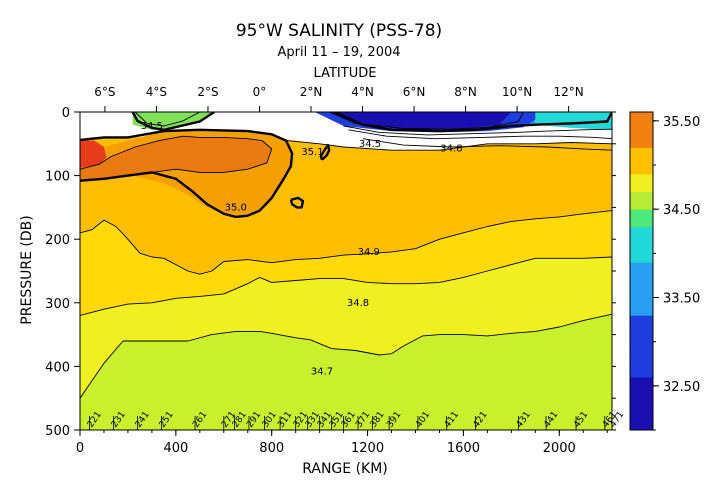 This screenshot has width=720, height=498. Describe the element at coordinates (345, 73) in the screenshot. I see `top-axis-label: LATITUDE` at that location.